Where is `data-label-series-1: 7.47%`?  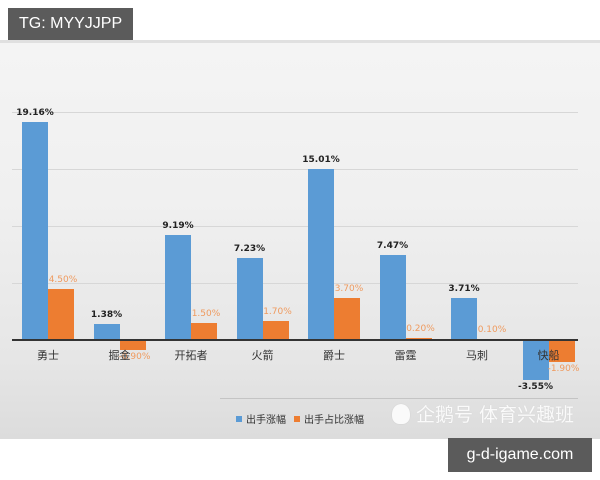
data-label-series-1: 7.47% is located at coordinates (392, 245).